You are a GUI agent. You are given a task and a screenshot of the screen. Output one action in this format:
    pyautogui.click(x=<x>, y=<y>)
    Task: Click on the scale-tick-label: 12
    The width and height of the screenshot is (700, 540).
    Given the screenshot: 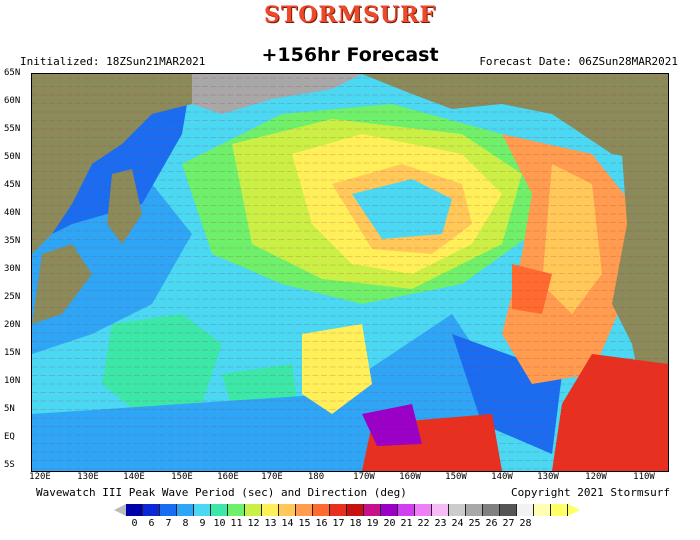 What is the action you would take?
    pyautogui.click(x=253, y=523)
    